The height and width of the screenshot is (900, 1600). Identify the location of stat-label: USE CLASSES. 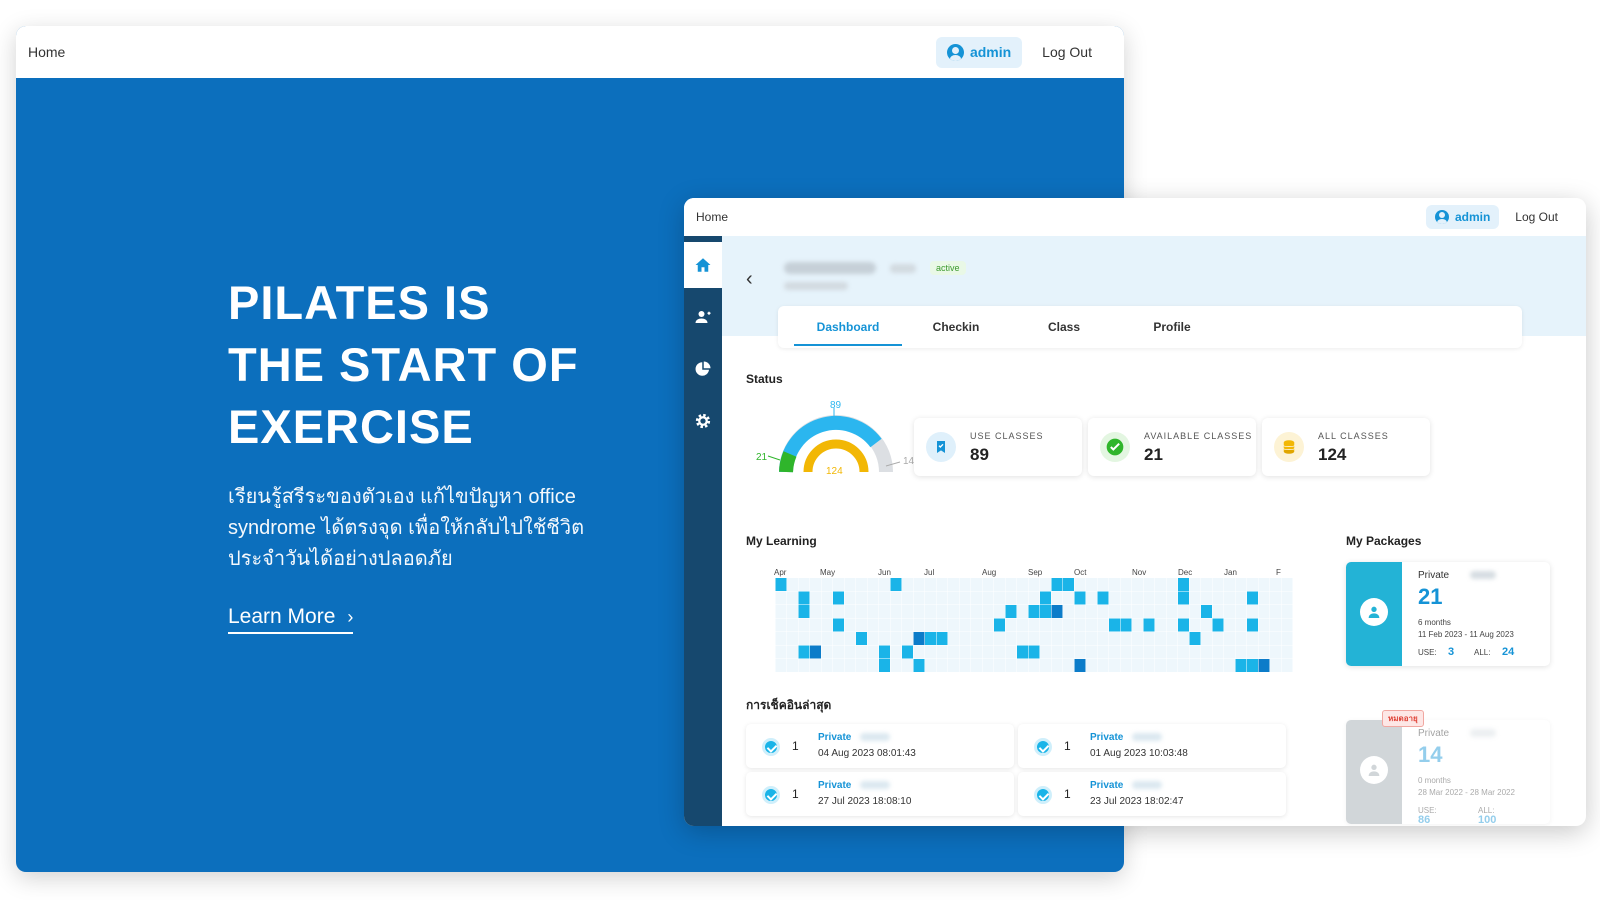
(1007, 436).